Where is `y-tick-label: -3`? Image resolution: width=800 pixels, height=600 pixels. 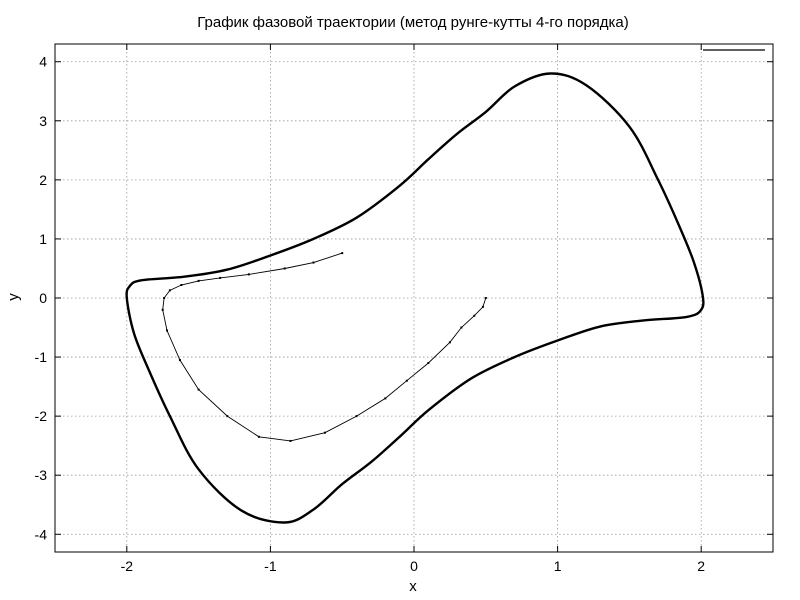
y-tick-label: -3 is located at coordinates (41, 475).